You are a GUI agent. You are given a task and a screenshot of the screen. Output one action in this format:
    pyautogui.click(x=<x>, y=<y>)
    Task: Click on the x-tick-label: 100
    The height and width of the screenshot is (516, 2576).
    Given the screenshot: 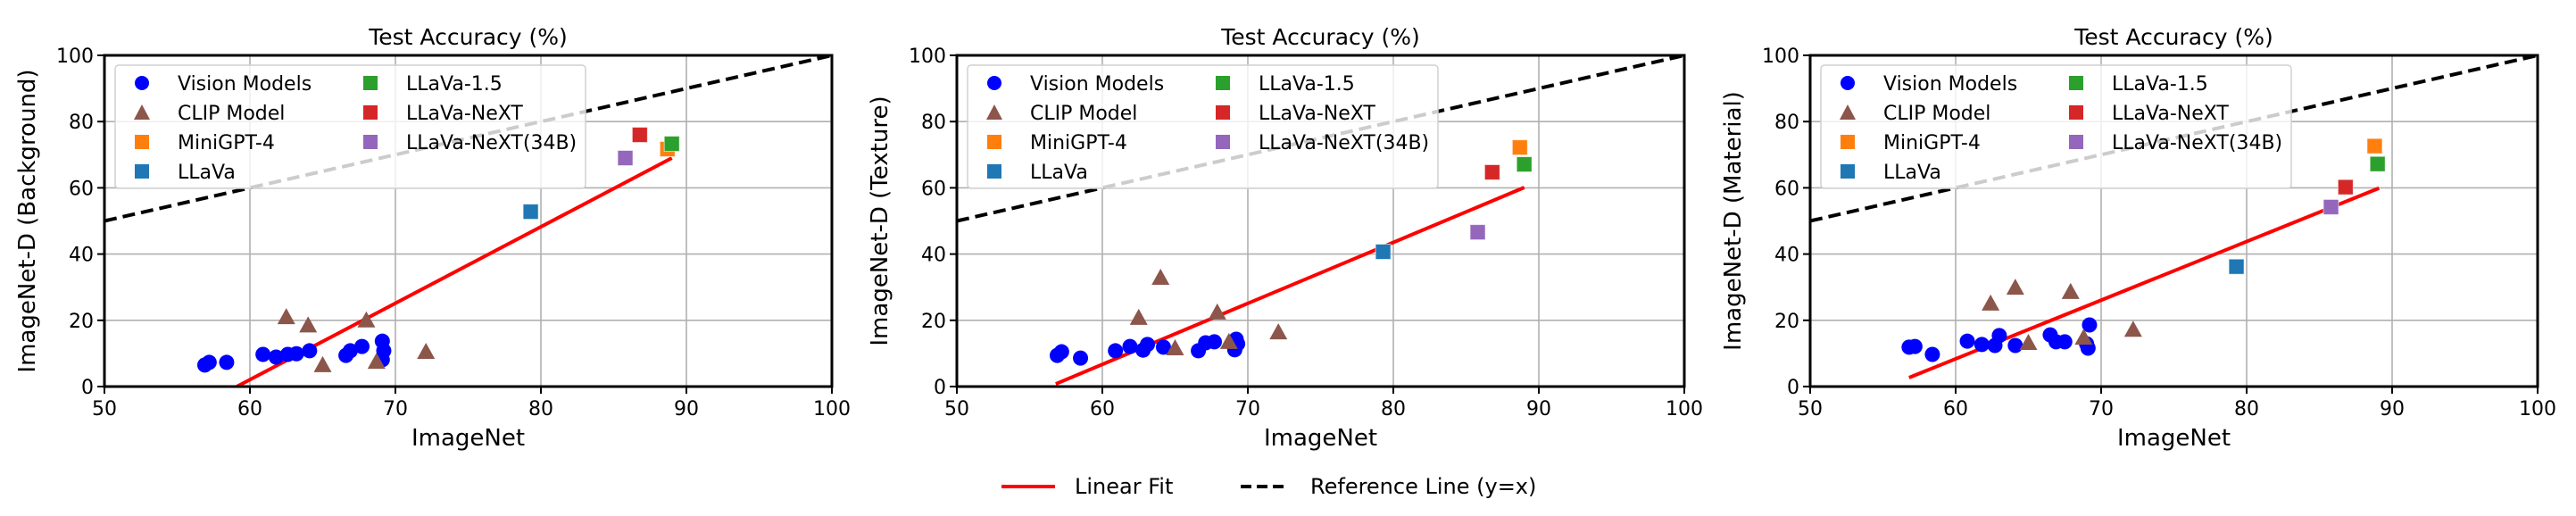 What is the action you would take?
    pyautogui.click(x=832, y=409)
    